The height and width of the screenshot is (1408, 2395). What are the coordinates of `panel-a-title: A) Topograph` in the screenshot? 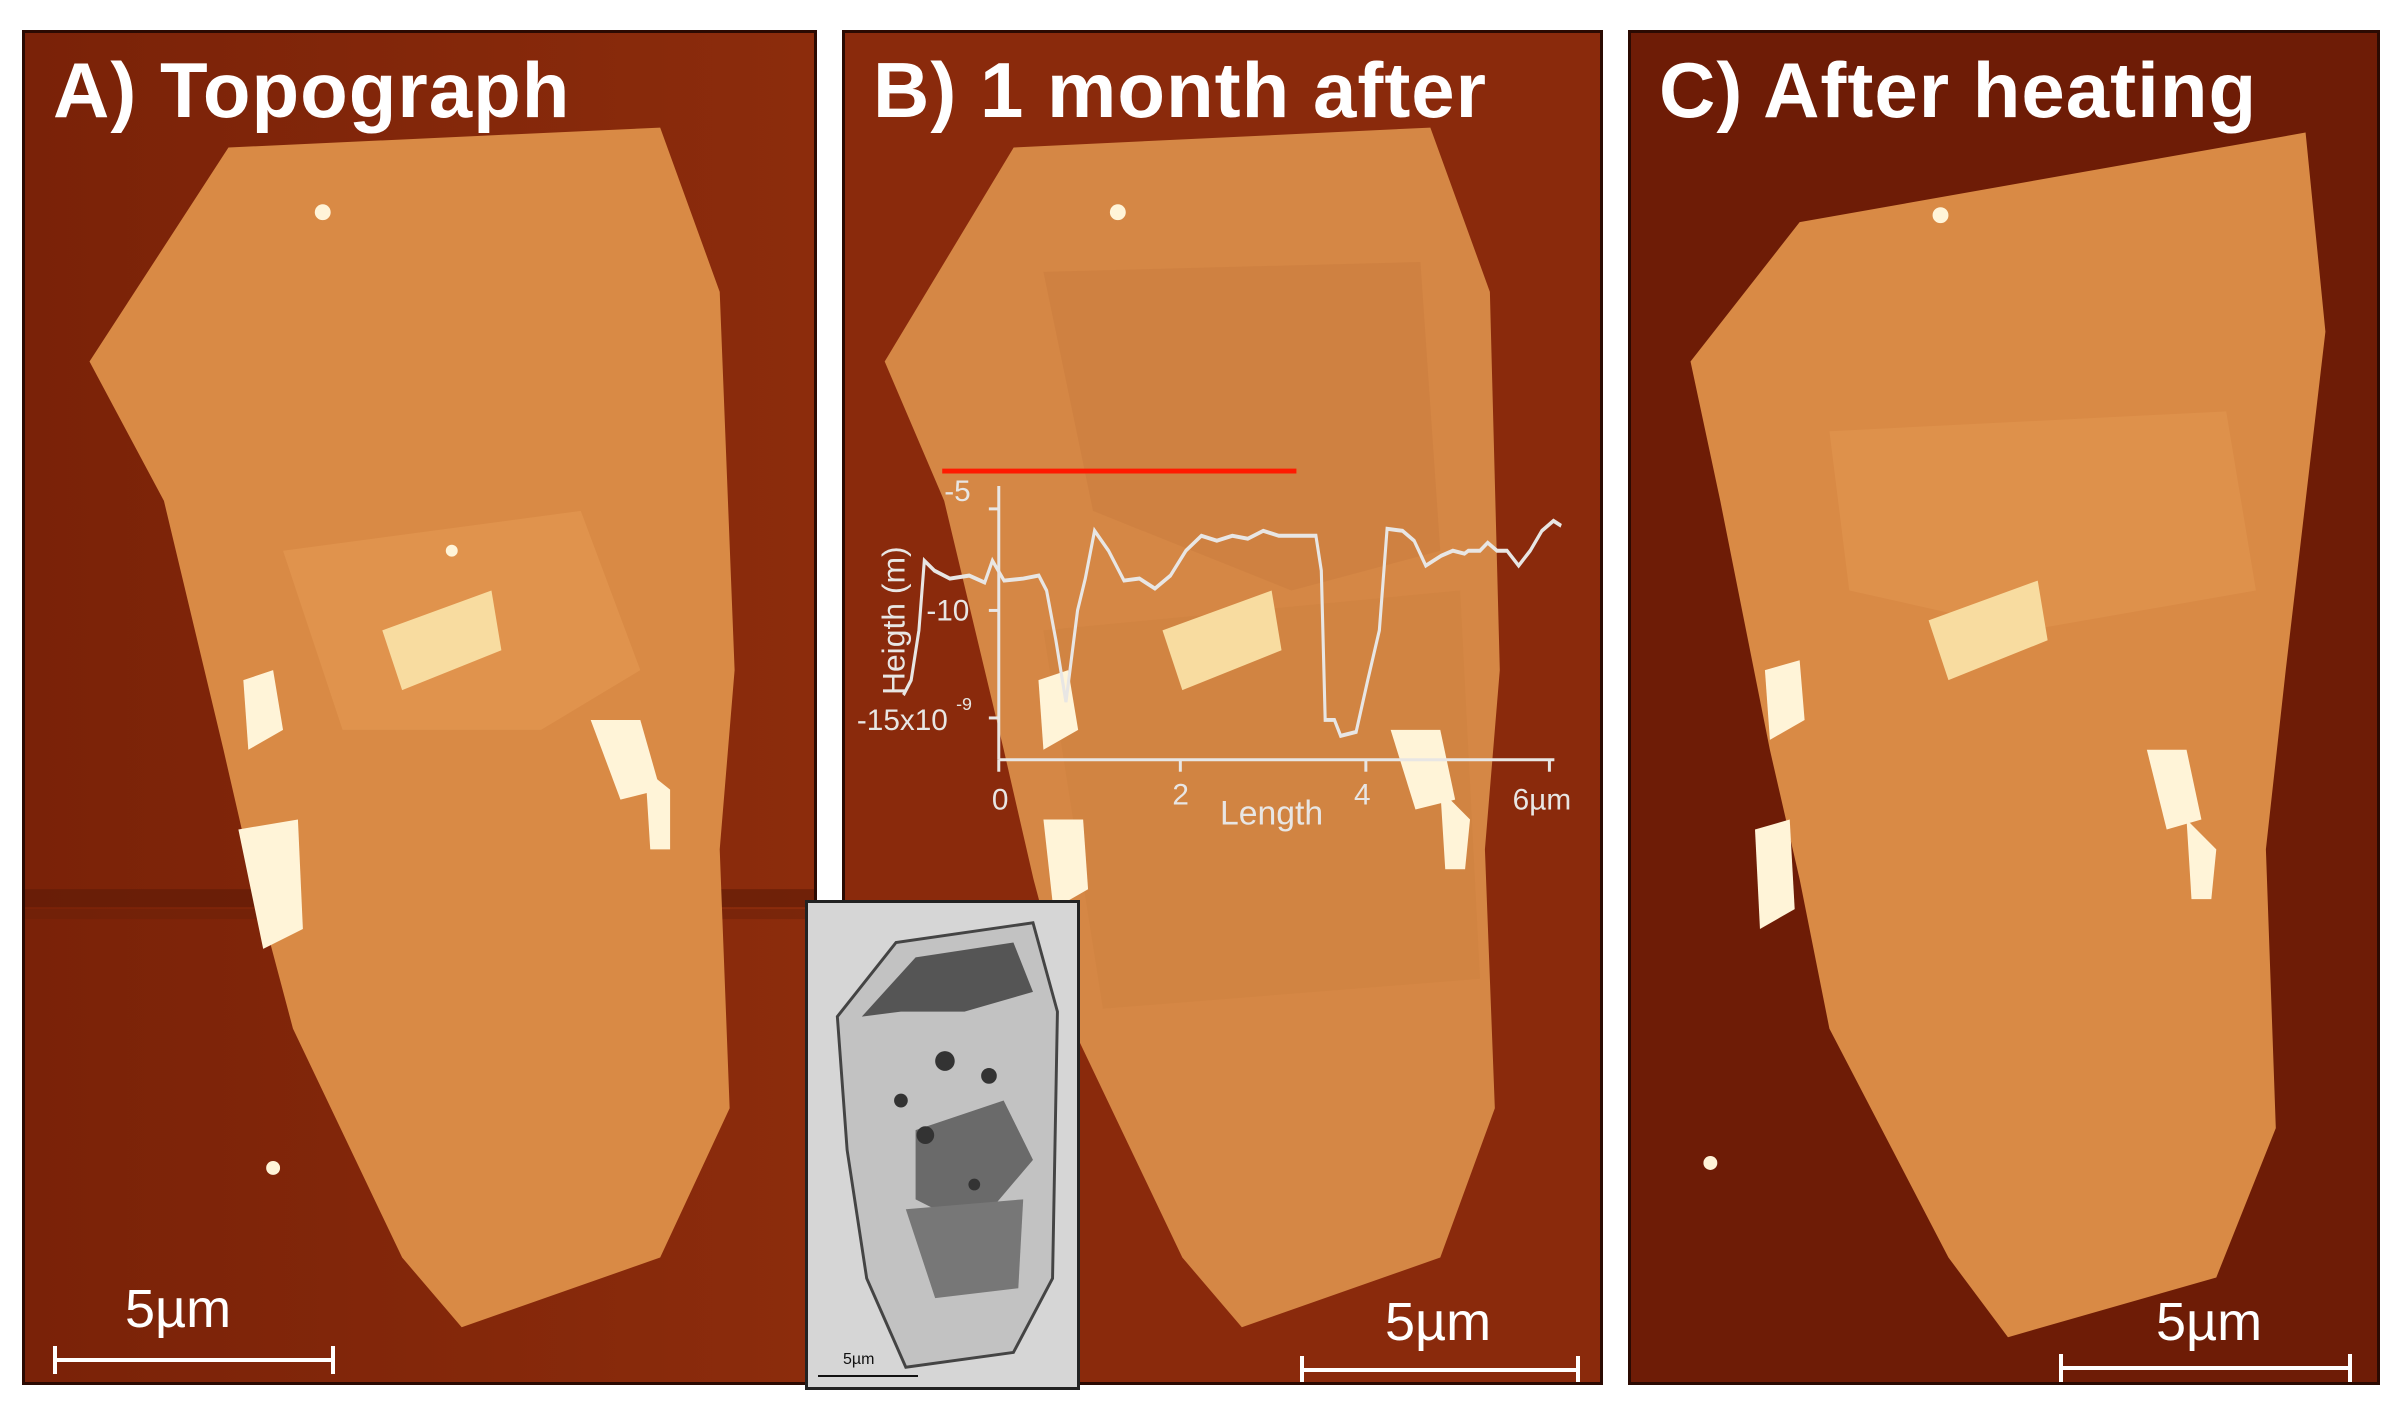 It's located at (312, 90).